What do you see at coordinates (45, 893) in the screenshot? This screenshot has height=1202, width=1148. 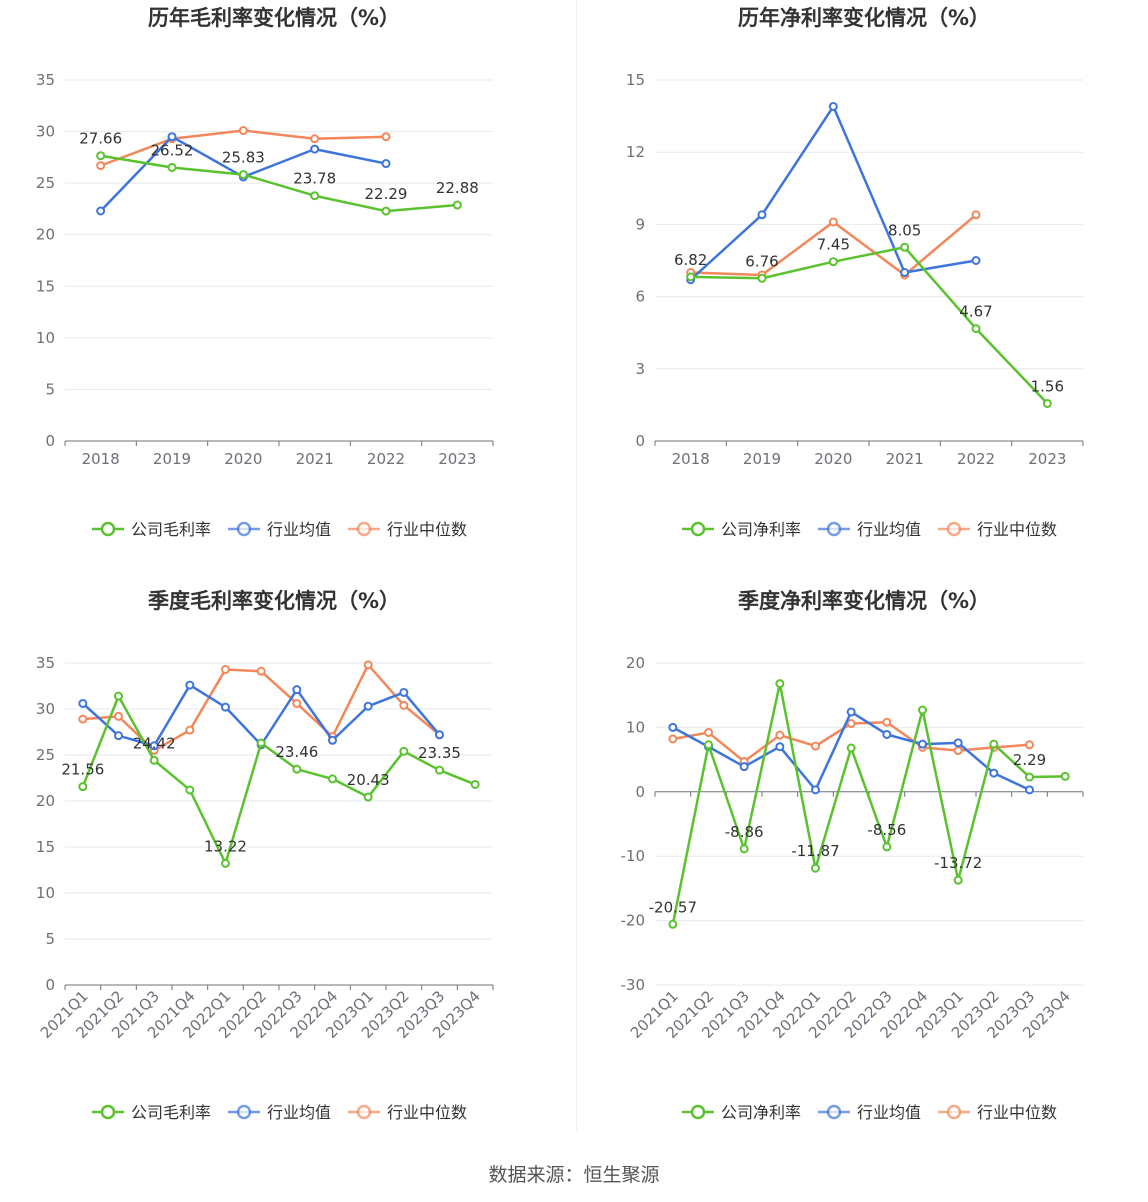 I see `y-tick-label: 10` at bounding box center [45, 893].